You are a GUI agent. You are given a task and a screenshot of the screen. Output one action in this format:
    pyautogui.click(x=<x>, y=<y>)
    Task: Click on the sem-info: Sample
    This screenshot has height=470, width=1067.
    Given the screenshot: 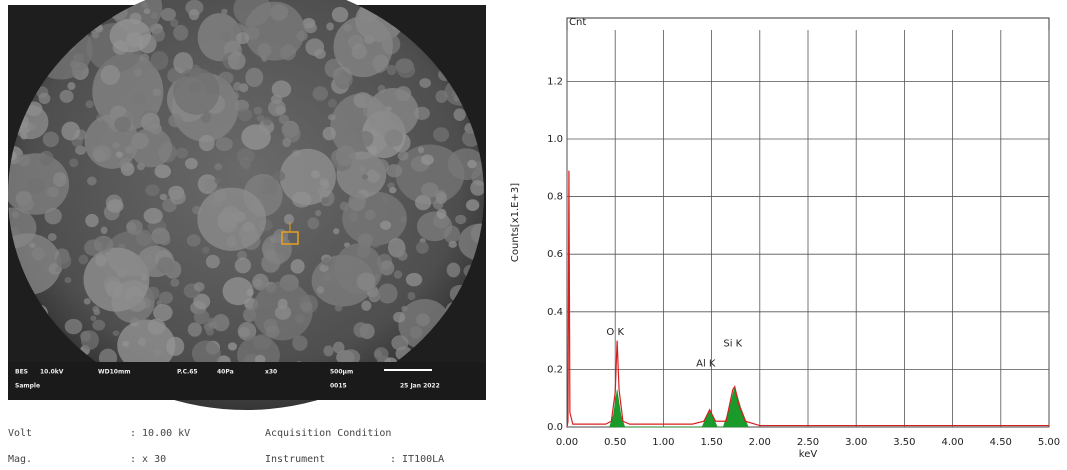 What is the action you would take?
    pyautogui.click(x=27, y=386)
    